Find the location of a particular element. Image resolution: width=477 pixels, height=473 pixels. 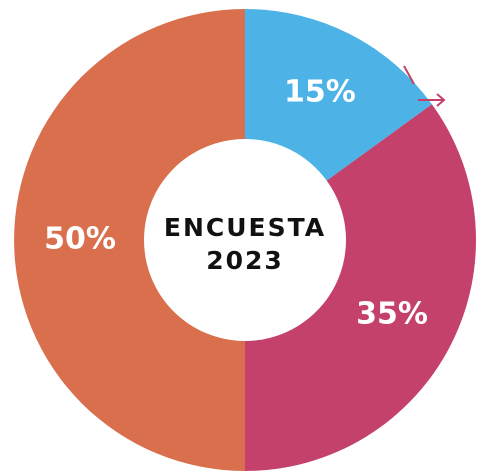

slice-label: 50% is located at coordinates (80, 239).